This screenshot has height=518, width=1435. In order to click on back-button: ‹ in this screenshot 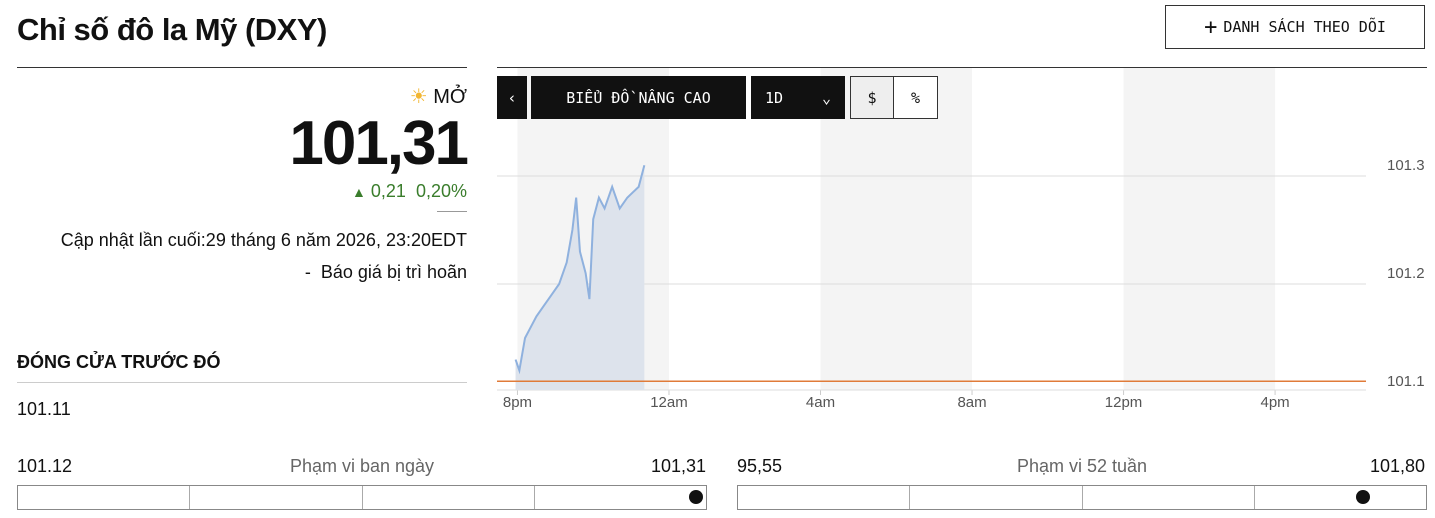, I will do `click(512, 97)`.